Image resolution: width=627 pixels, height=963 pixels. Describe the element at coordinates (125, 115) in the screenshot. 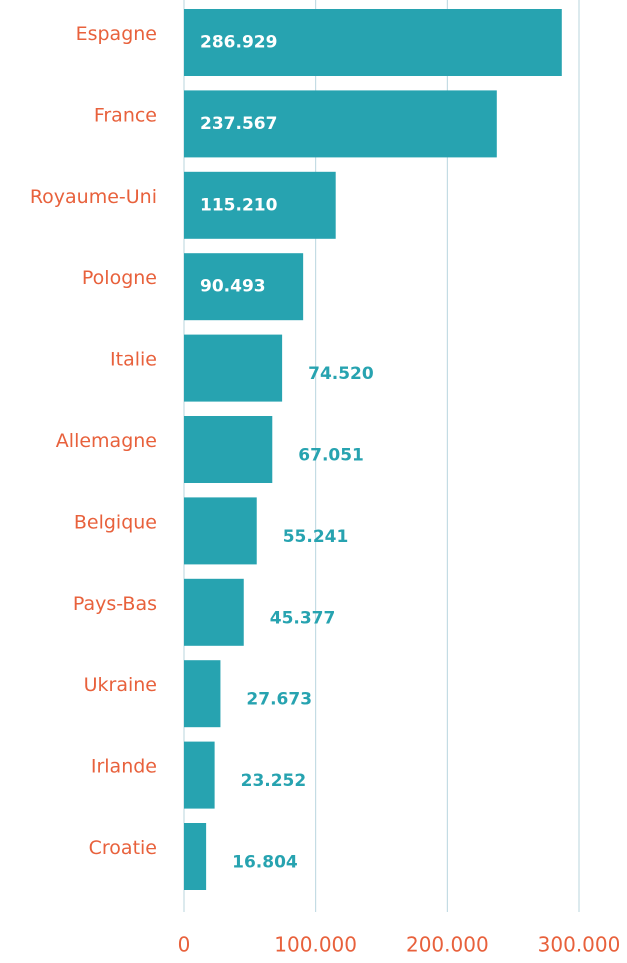

I see `category-label: France` at that location.